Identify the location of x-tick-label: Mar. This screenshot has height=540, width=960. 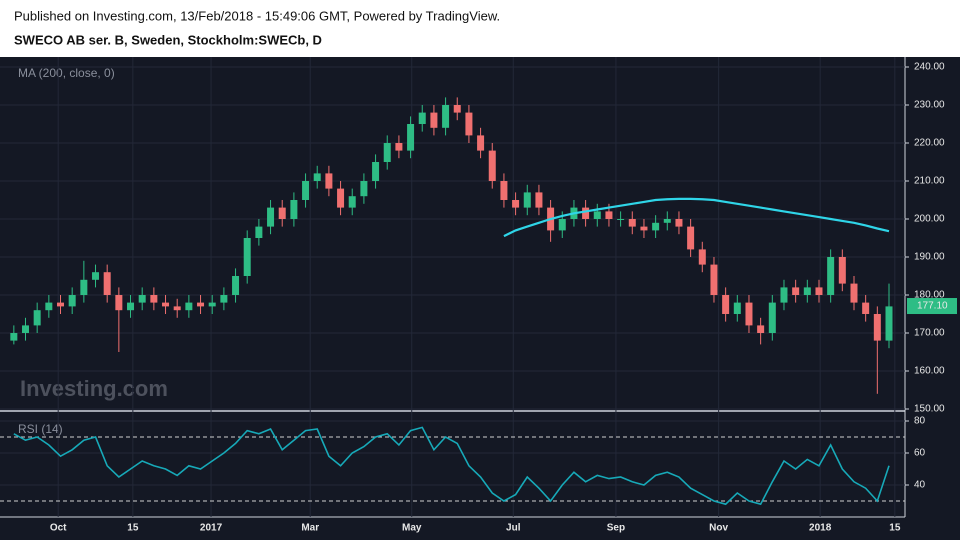
(310, 528).